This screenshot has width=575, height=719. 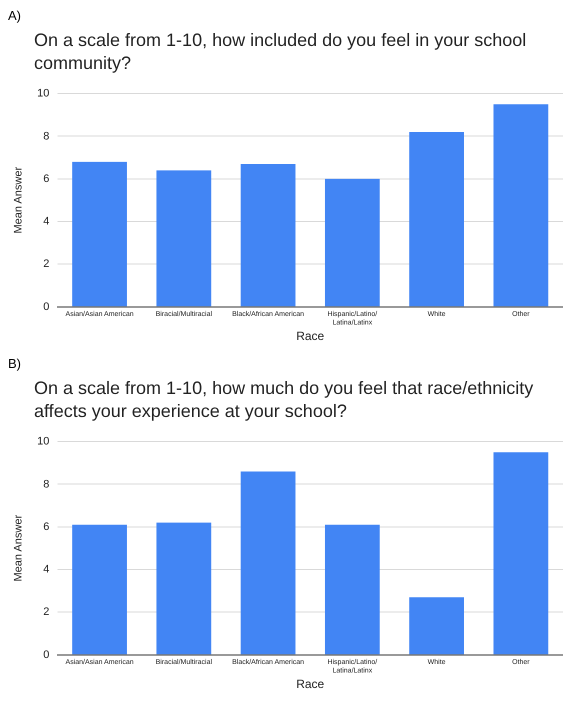 I want to click on text: A), so click(x=15, y=15).